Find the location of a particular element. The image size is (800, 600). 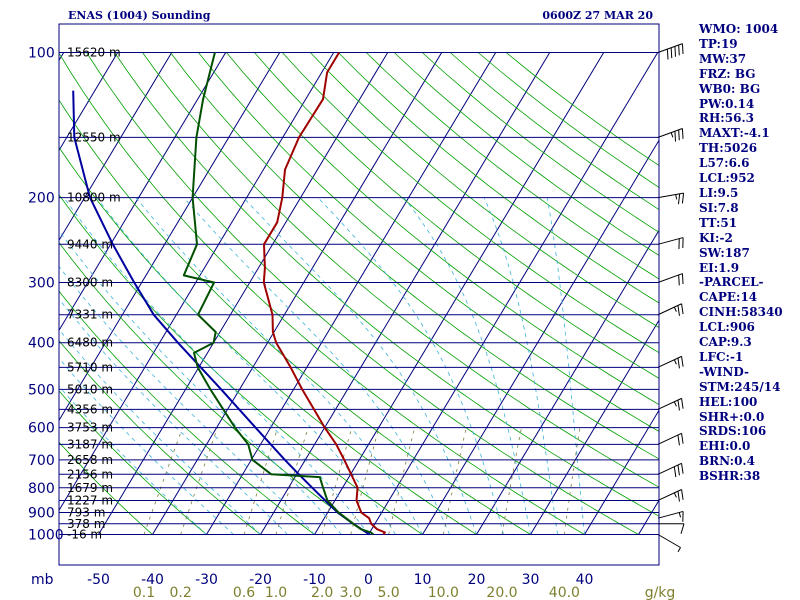

temperature-tick-label: -30 is located at coordinates (206, 580).